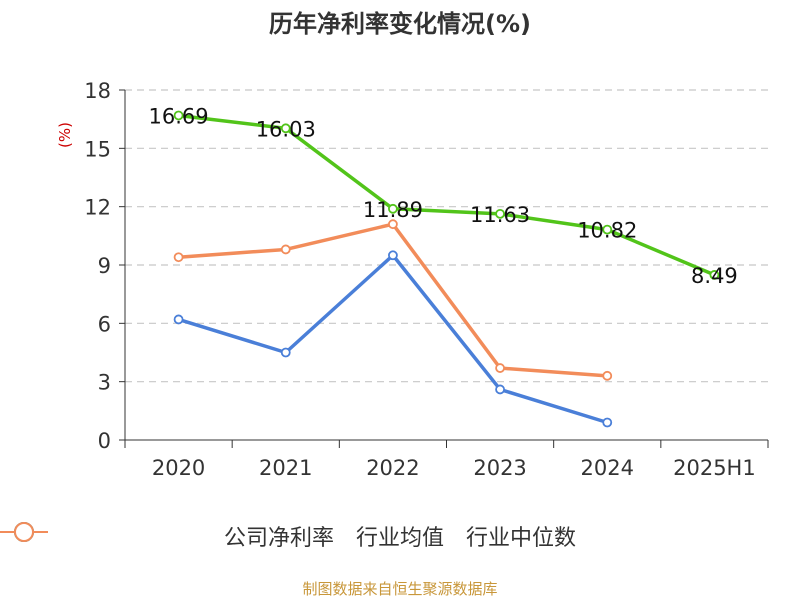 Image resolution: width=800 pixels, height=600 pixels. I want to click on y-tick-label: 9, so click(104, 266).